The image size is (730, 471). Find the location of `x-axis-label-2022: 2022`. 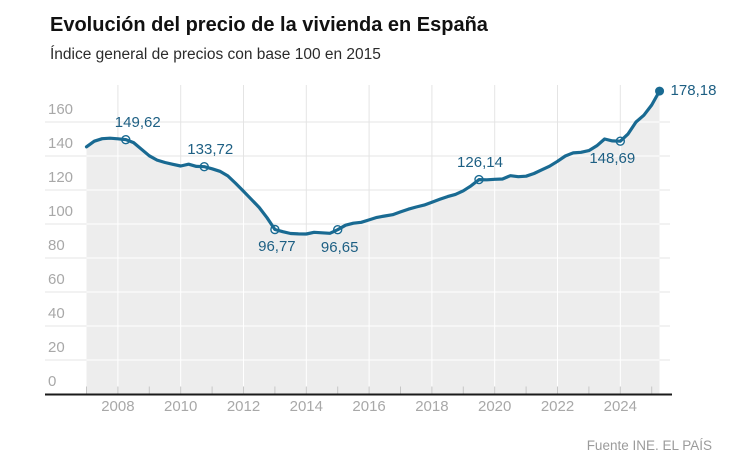

x-axis-label-2022: 2022 is located at coordinates (557, 406).